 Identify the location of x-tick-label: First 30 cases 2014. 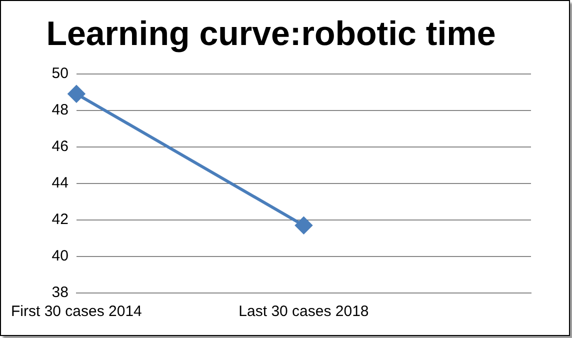
(76, 311).